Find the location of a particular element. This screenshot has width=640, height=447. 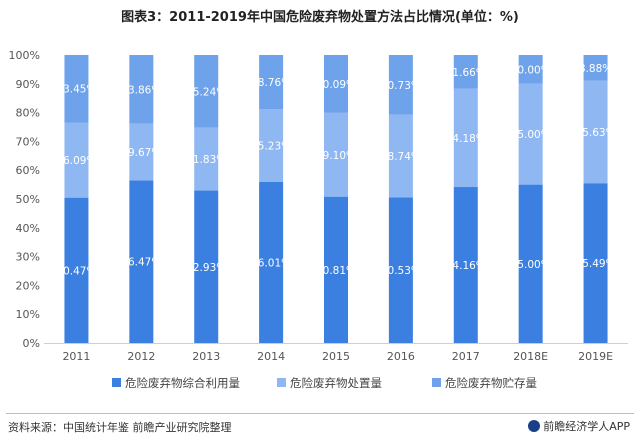

legend-label: 危险废弃物处置量 is located at coordinates (336, 383).